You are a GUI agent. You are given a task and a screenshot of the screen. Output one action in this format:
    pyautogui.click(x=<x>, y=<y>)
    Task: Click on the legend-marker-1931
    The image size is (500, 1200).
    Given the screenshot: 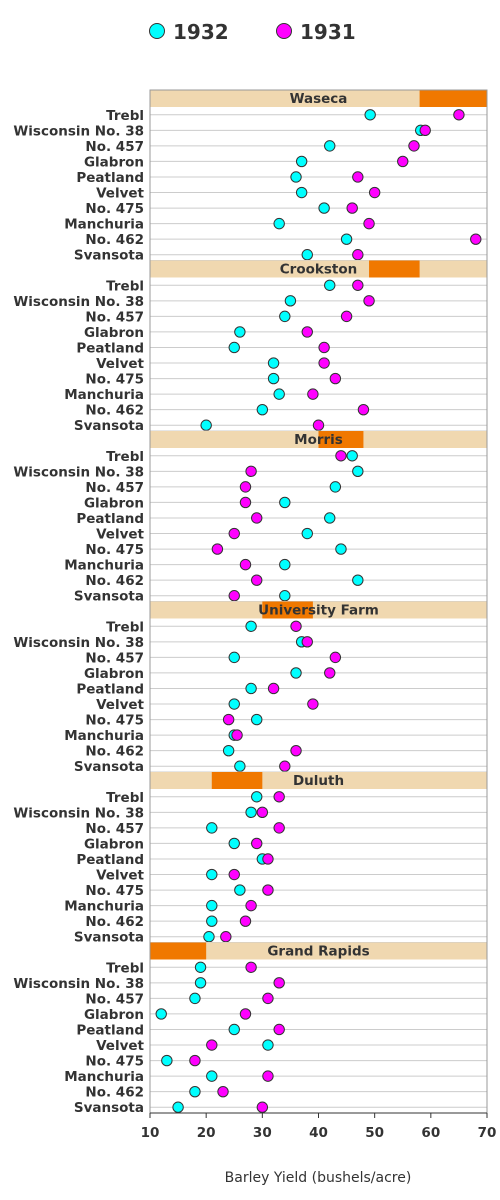 What is the action you would take?
    pyautogui.click(x=284, y=31)
    